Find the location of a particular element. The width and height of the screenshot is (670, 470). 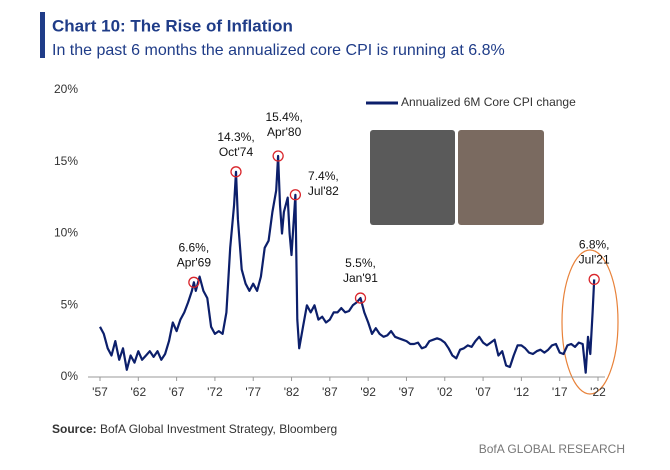

annotation-label: 6.8%, is located at coordinates (594, 245).